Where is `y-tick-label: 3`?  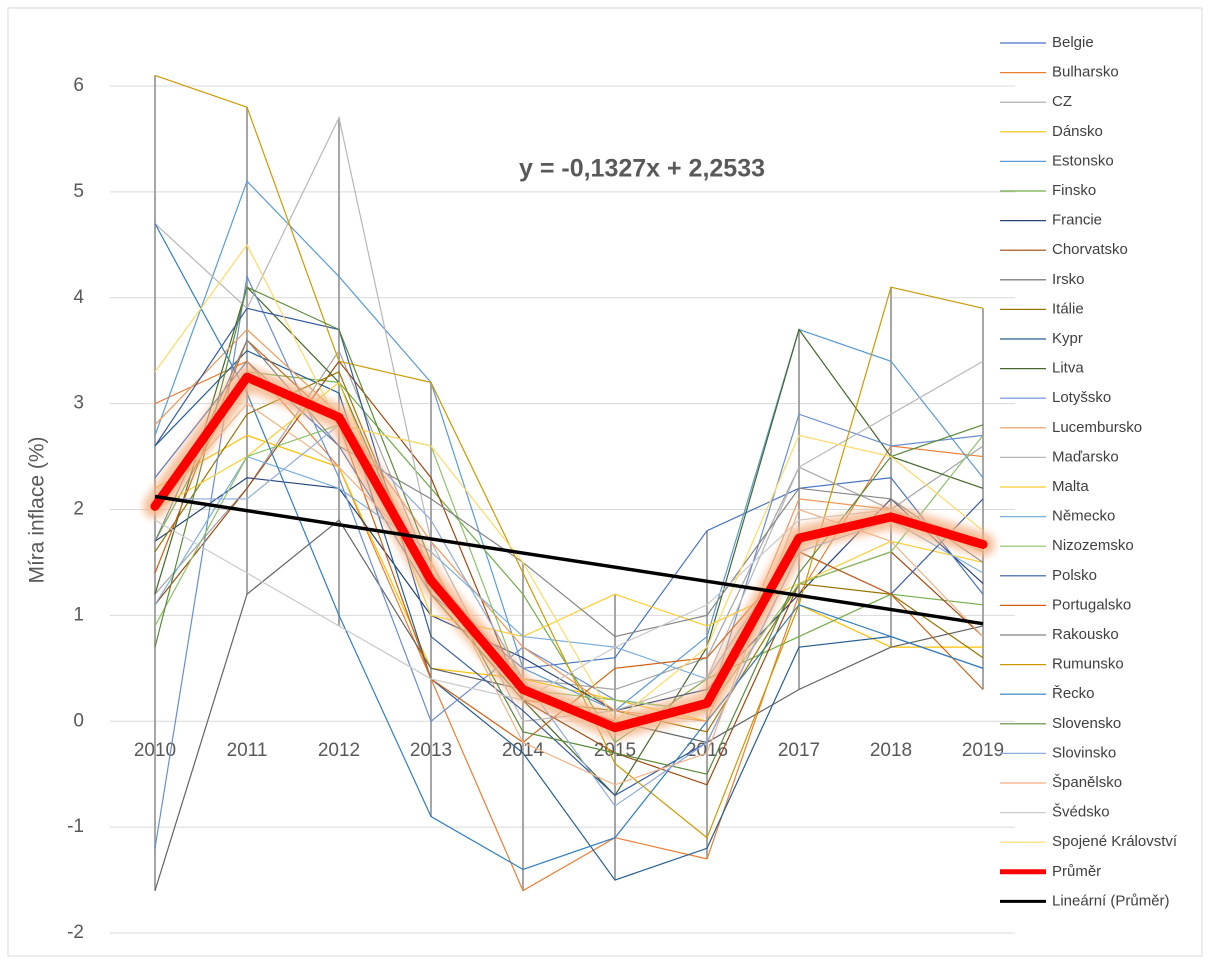
y-tick-label: 3 is located at coordinates (78, 403).